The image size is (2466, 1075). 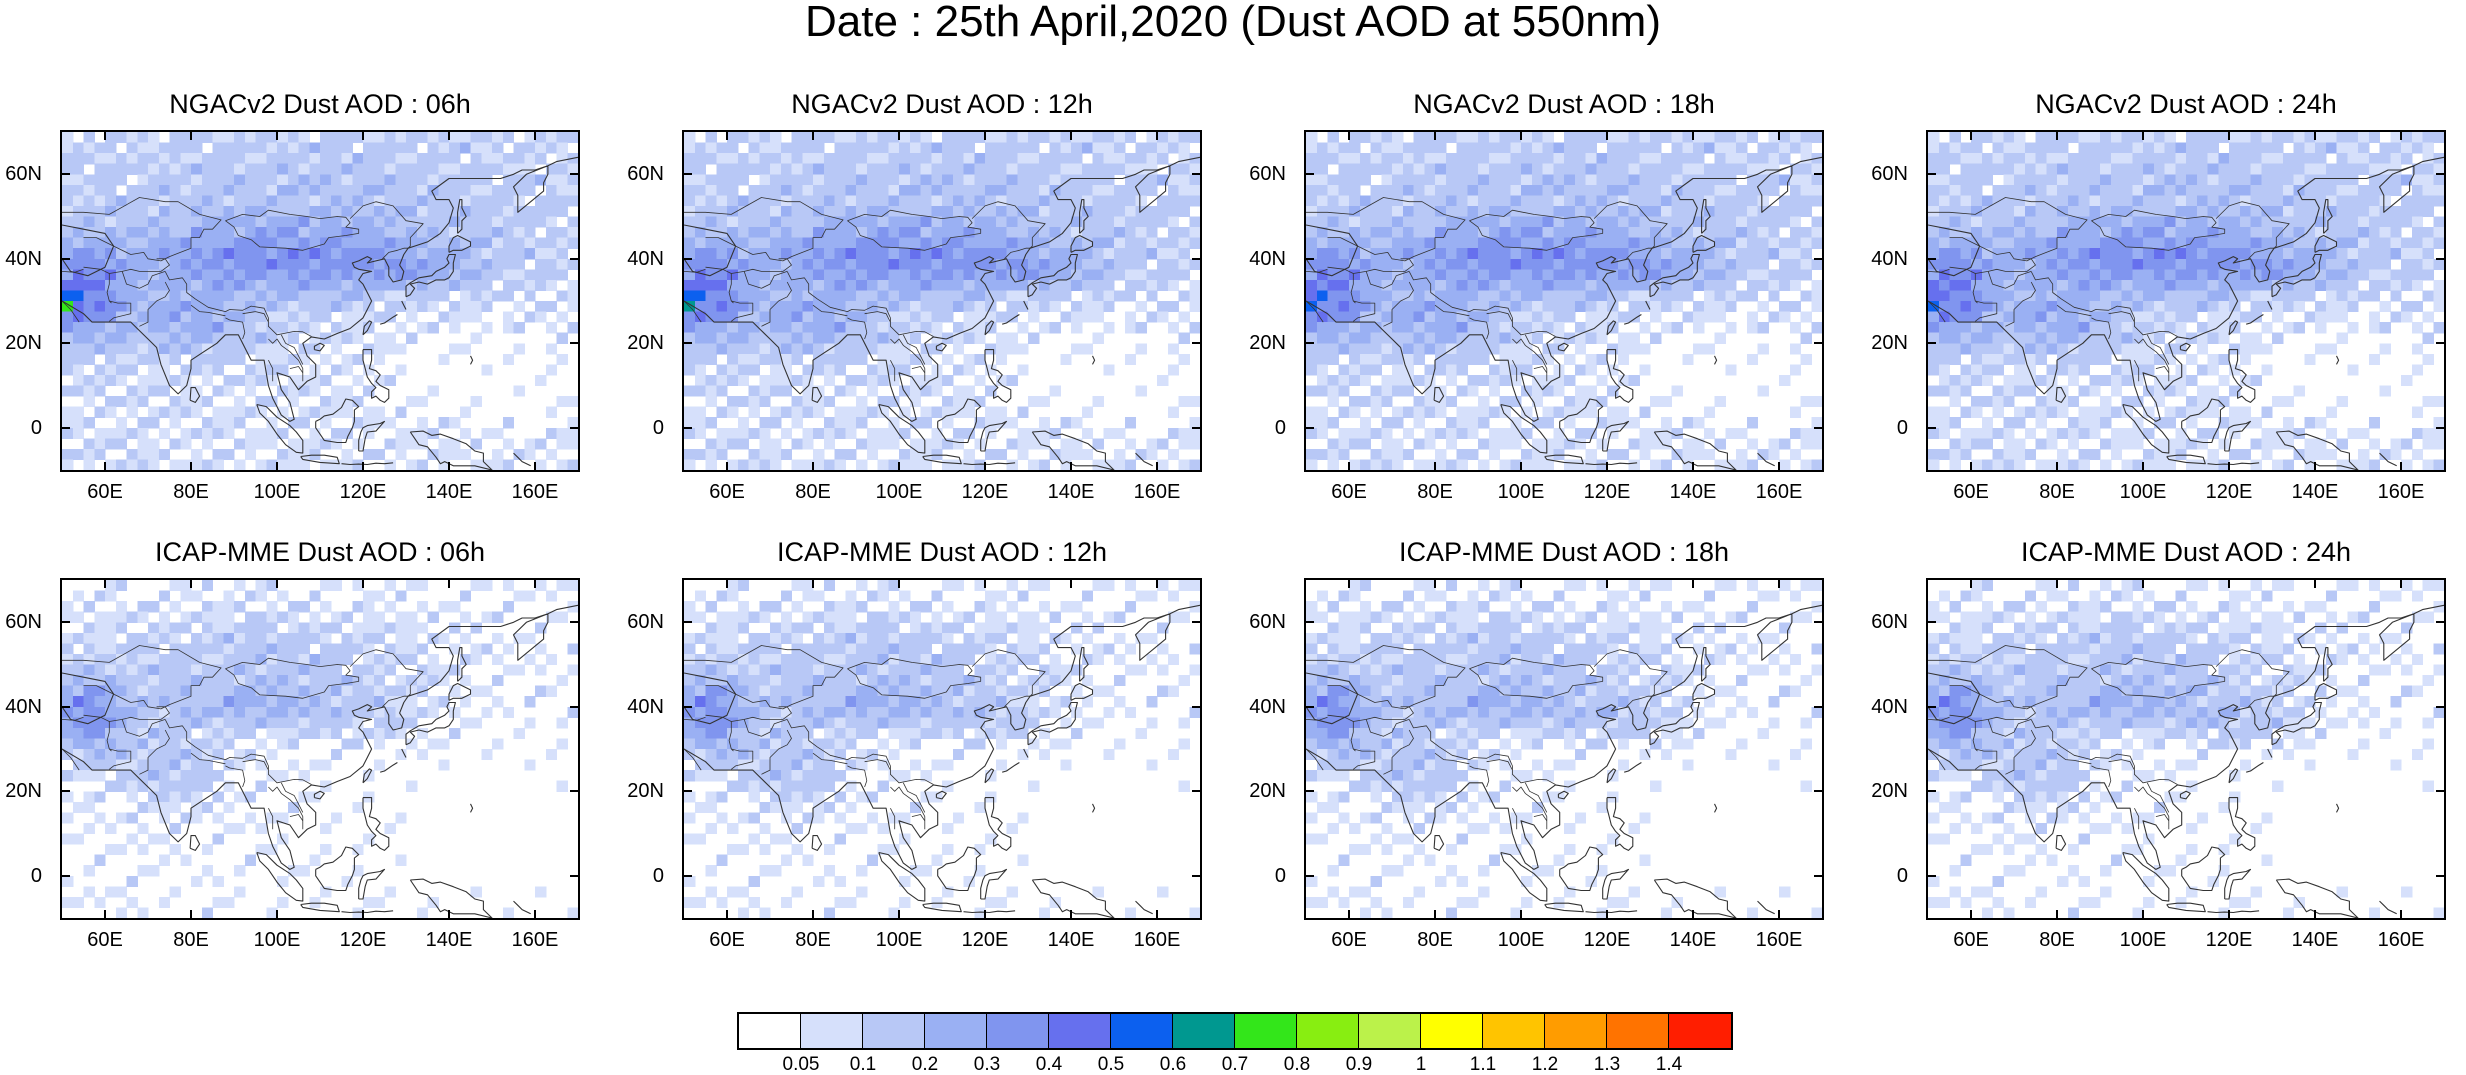 What do you see at coordinates (1971, 940) in the screenshot?
I see `lon-tick-label: 60E` at bounding box center [1971, 940].